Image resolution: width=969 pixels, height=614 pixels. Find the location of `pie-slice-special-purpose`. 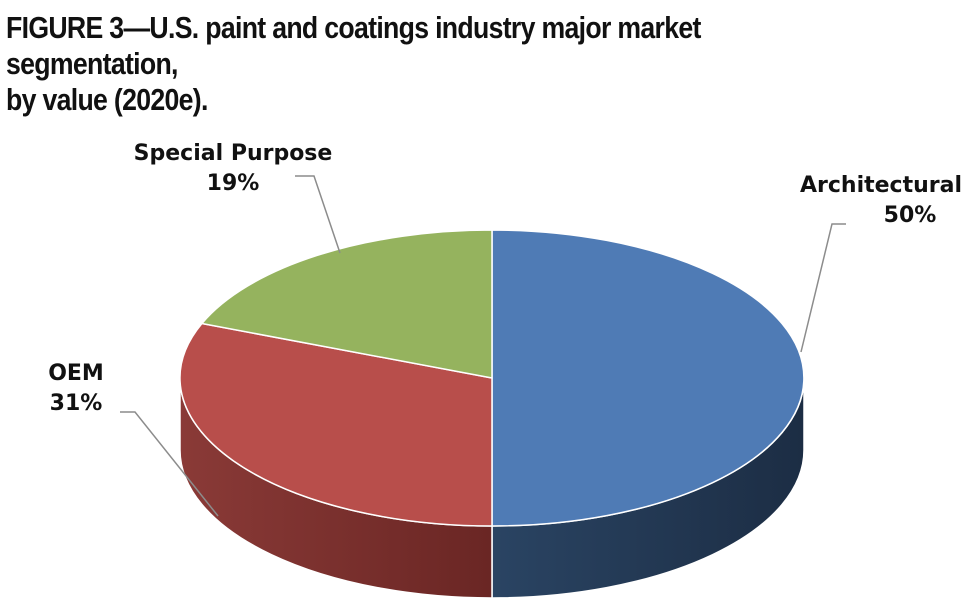

pie-slice-special-purpose is located at coordinates (347, 304).